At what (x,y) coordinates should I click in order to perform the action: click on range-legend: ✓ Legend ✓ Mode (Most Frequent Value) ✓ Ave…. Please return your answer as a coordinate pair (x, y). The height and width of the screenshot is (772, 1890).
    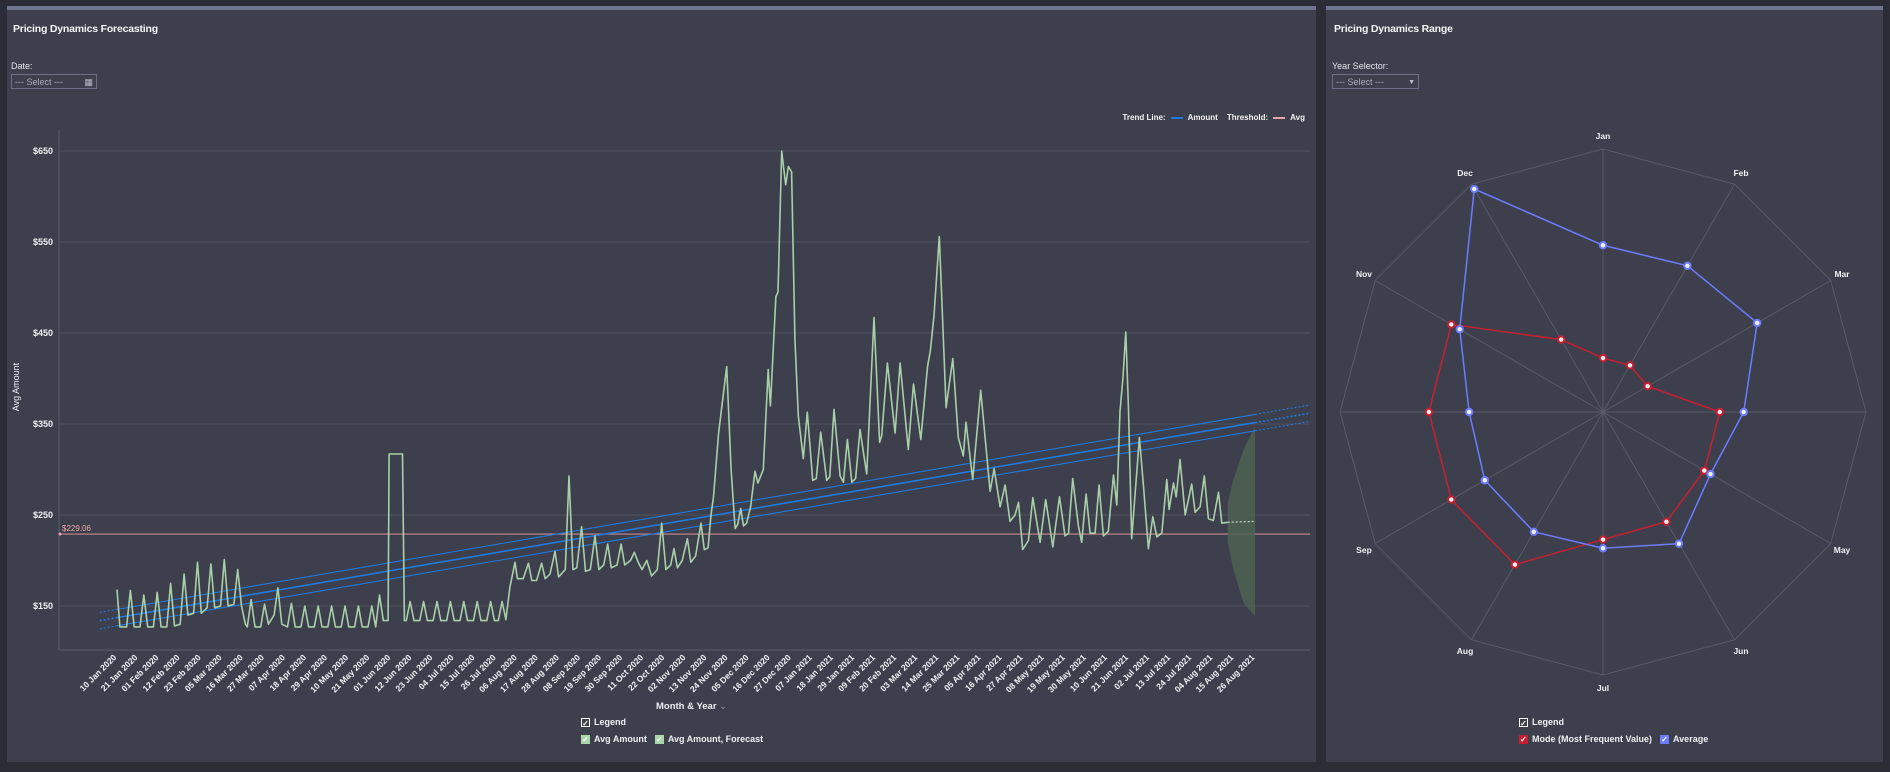
    Looking at the image, I should click on (1613, 730).